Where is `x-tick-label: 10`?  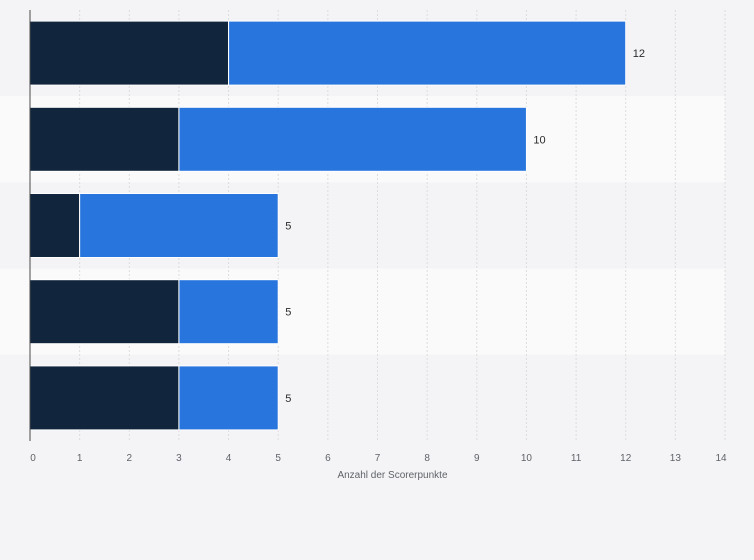
x-tick-label: 10 is located at coordinates (527, 458).